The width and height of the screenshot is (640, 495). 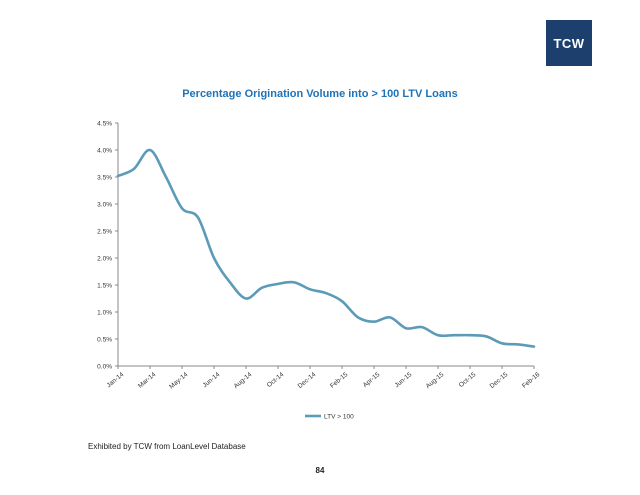 What do you see at coordinates (178, 381) in the screenshot?
I see `x-tick-label: May-14` at bounding box center [178, 381].